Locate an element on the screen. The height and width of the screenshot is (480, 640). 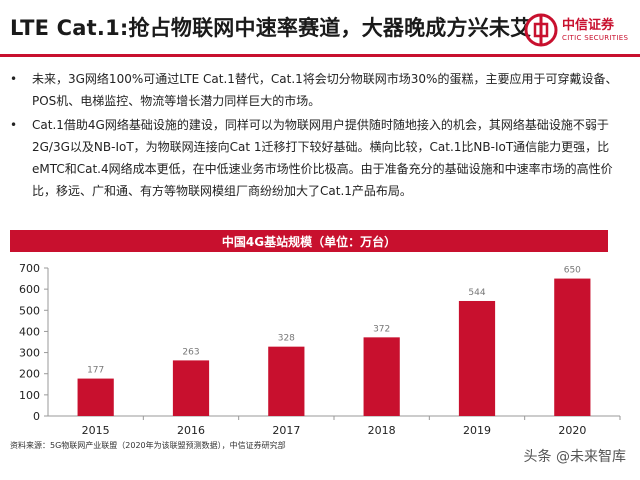
data-label: 263 is located at coordinates (190, 352).